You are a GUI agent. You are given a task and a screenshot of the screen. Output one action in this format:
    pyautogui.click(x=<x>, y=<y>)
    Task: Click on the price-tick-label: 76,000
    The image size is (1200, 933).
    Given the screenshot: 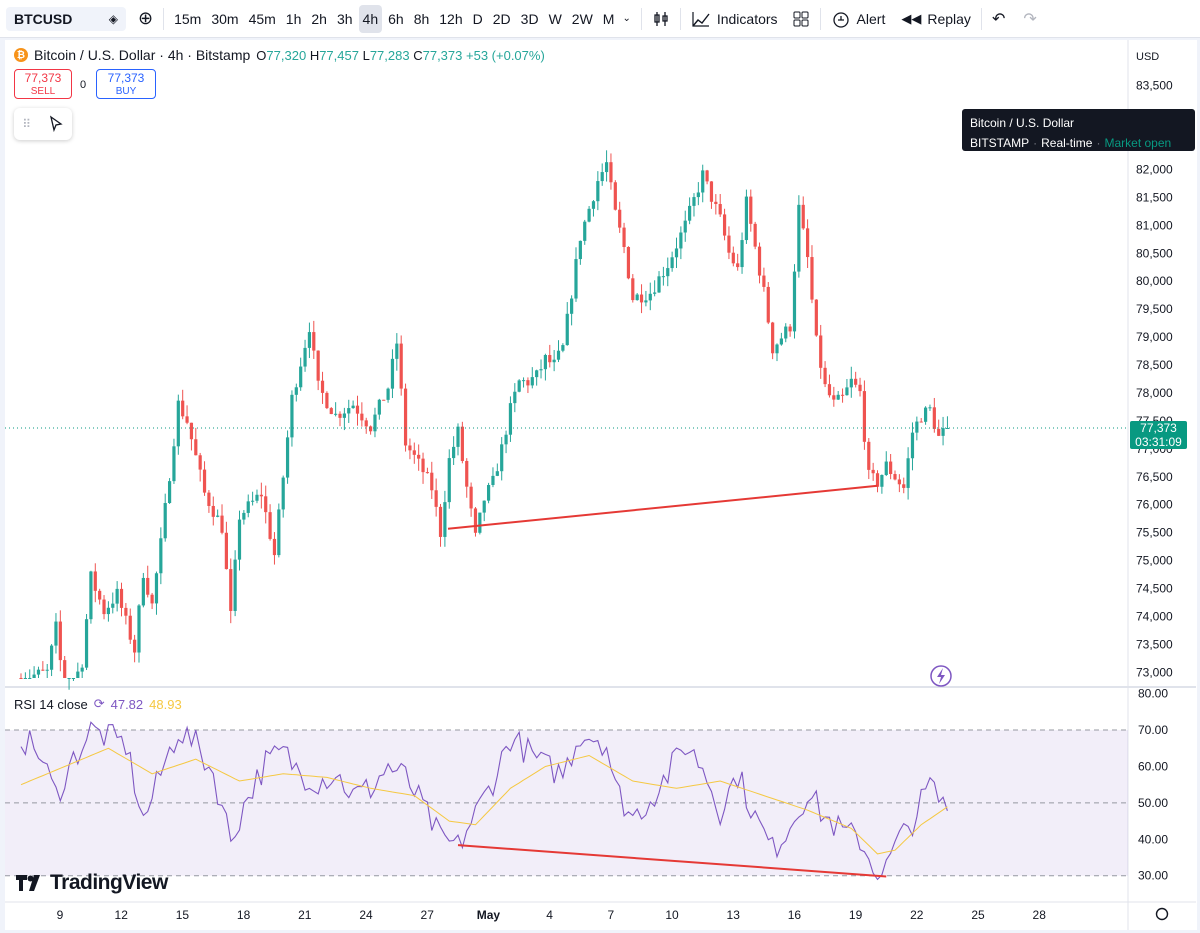 What is the action you would take?
    pyautogui.click(x=1154, y=505)
    